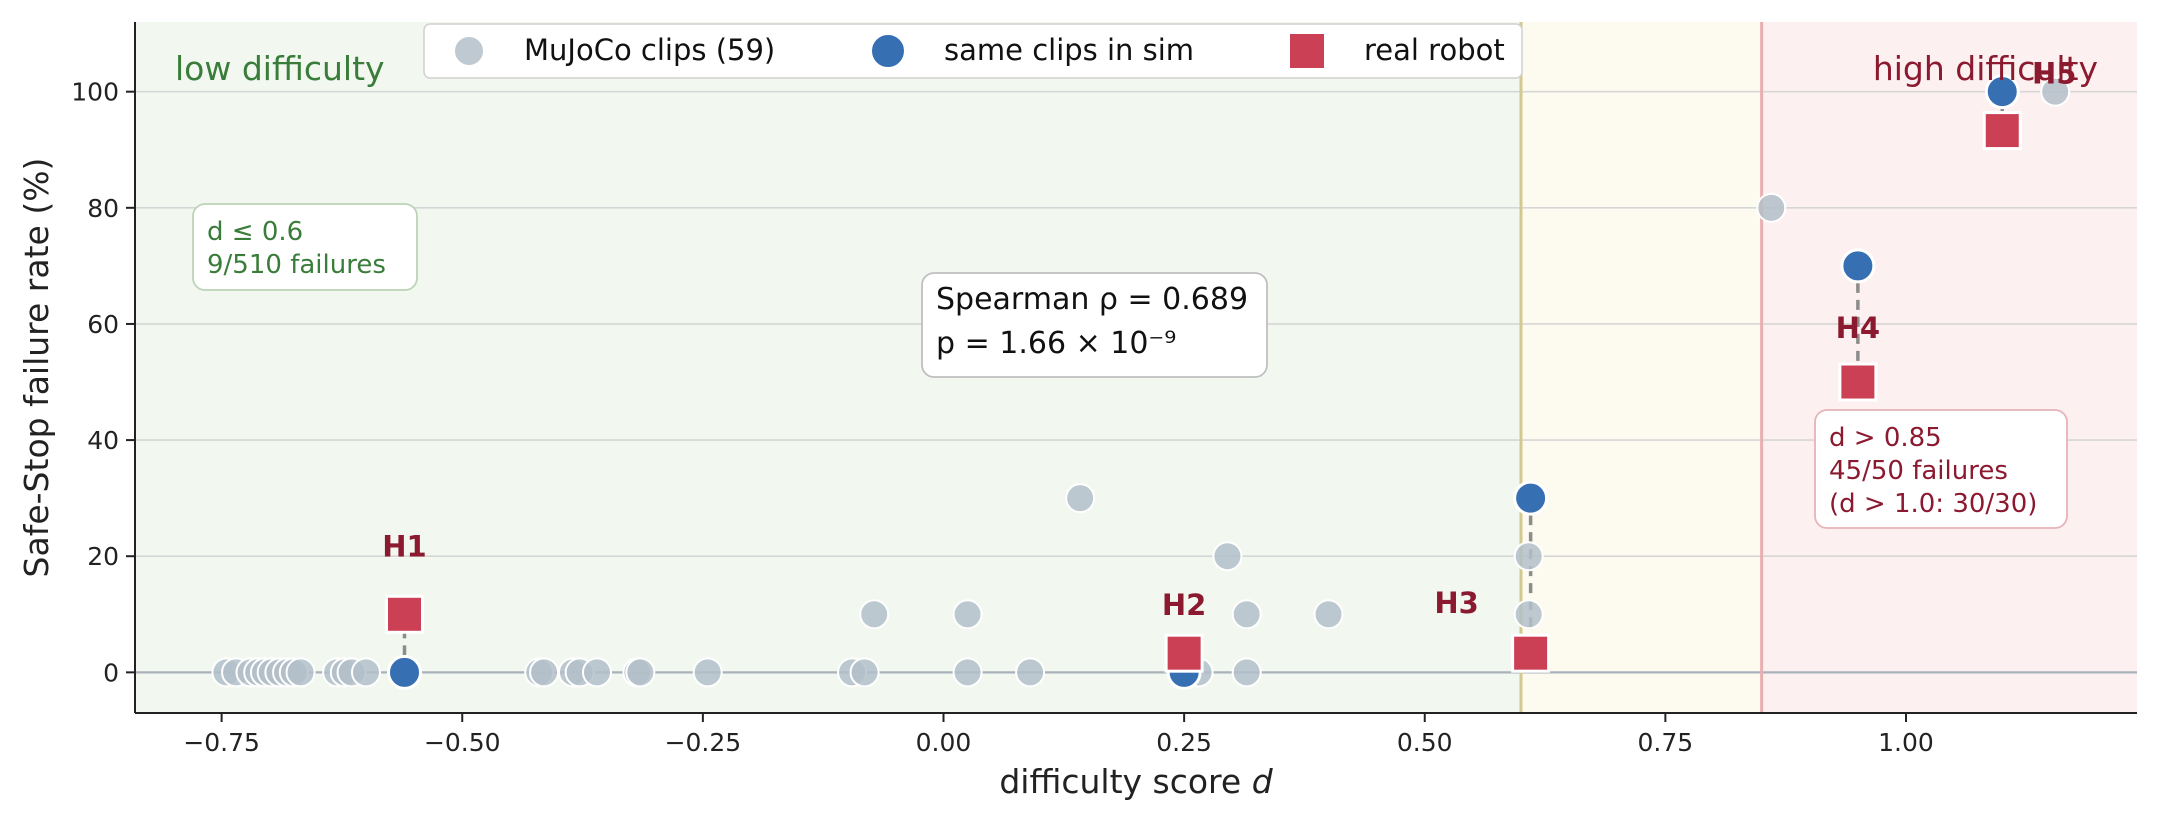  I want to click on x-tick-label: −0.75, so click(221, 742).